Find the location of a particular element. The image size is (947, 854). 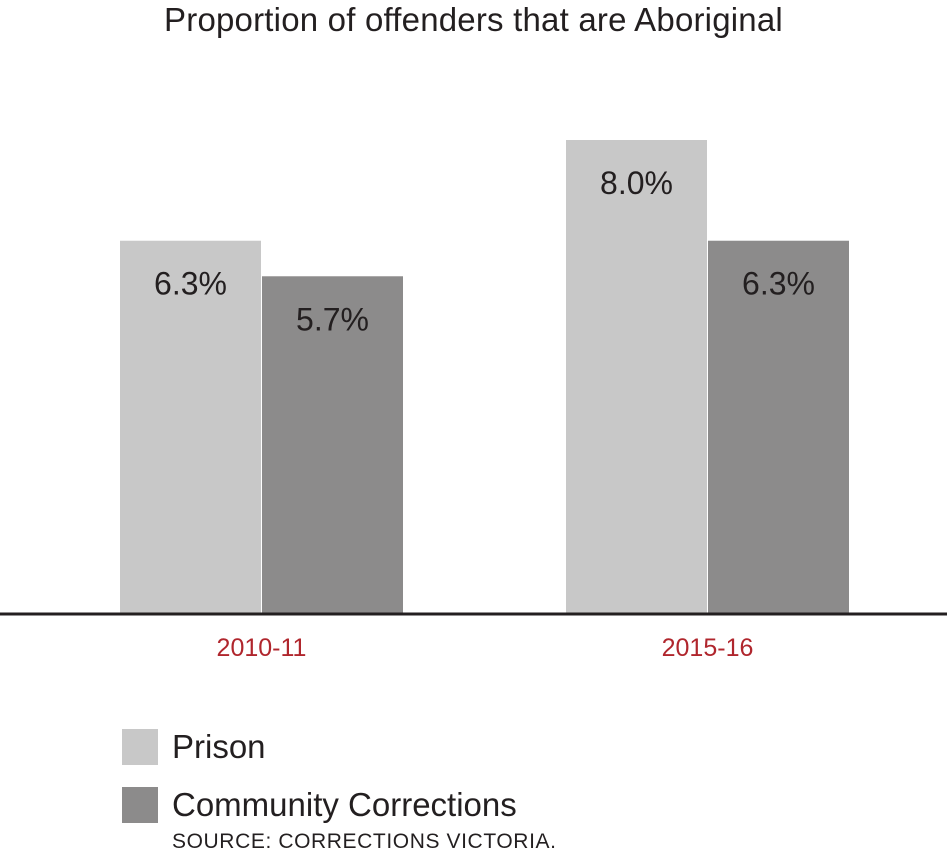

category-label-2010-11: 2010-11 is located at coordinates (262, 648).